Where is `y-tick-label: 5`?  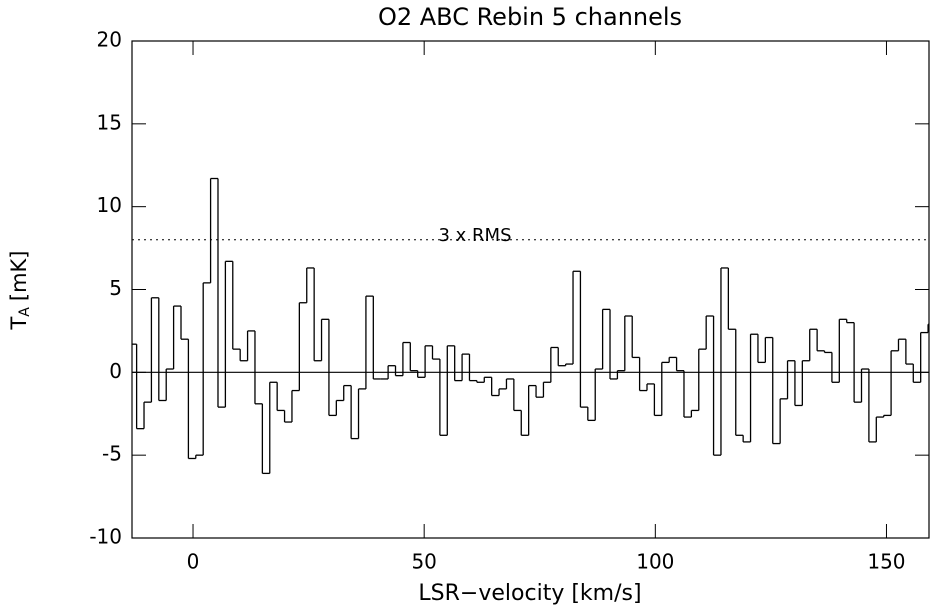
y-tick-label: 5 is located at coordinates (115, 288).